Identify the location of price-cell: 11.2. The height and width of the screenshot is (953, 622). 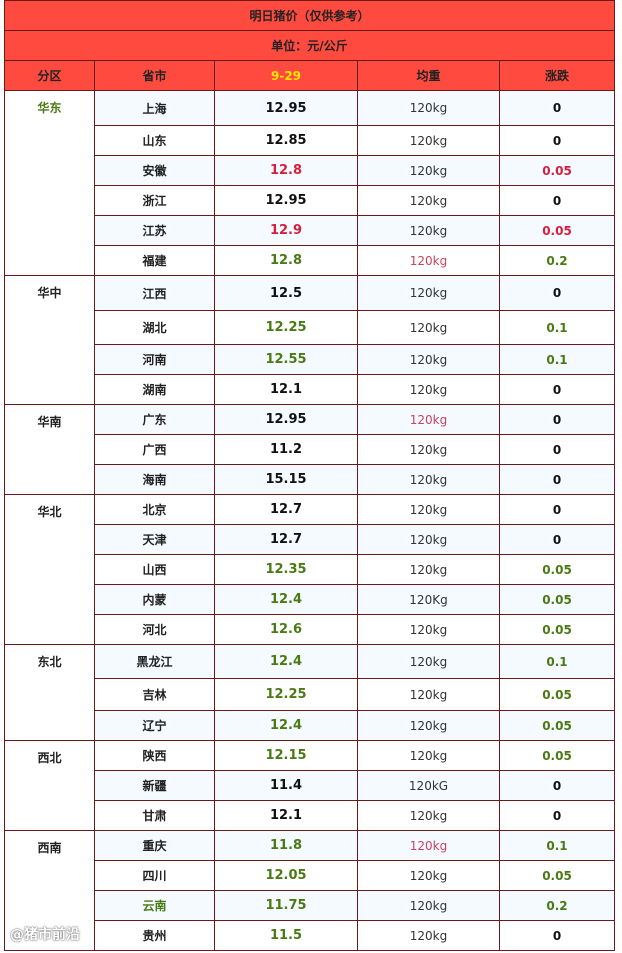
(286, 449).